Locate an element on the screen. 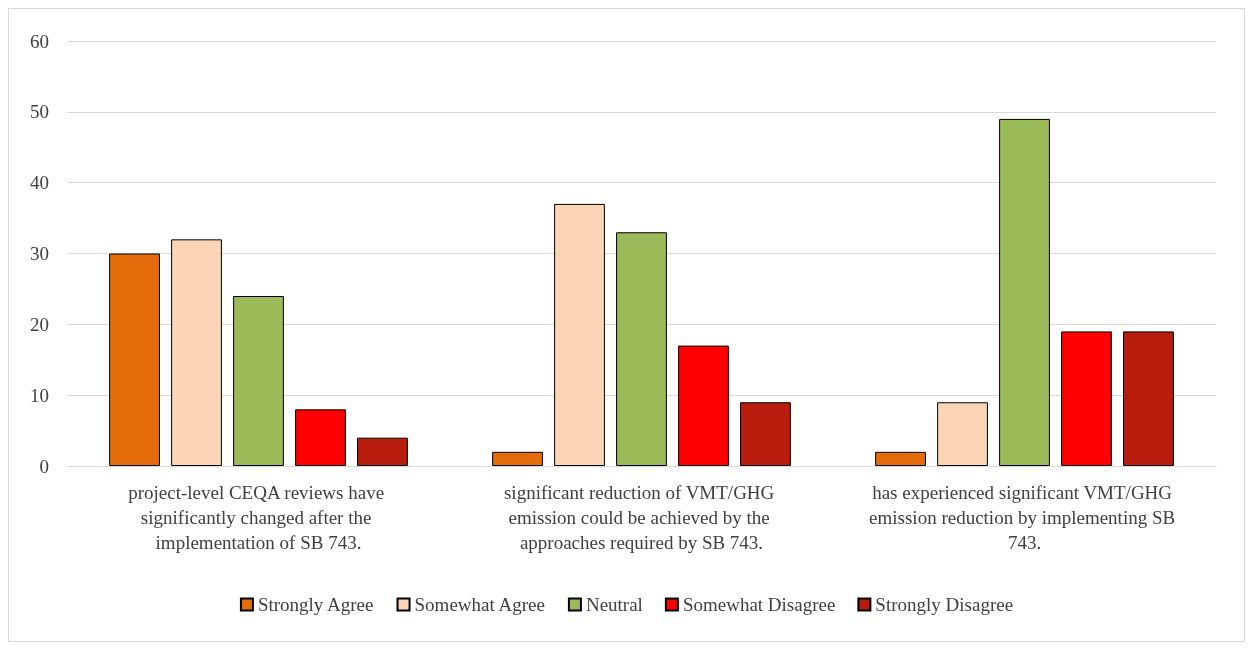 The image size is (1253, 650). legend-label: Strongly Agree is located at coordinates (315, 604).